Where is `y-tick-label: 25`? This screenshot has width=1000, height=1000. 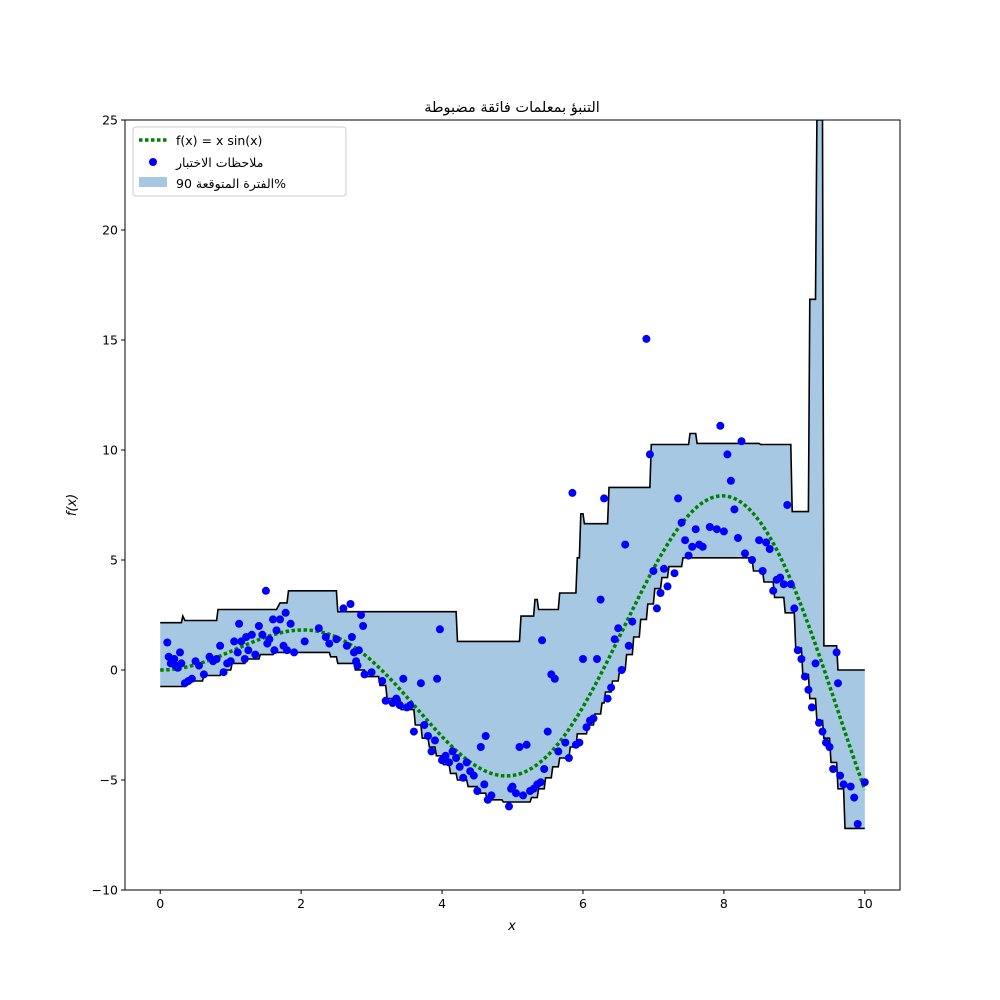
y-tick-label: 25 is located at coordinates (110, 120).